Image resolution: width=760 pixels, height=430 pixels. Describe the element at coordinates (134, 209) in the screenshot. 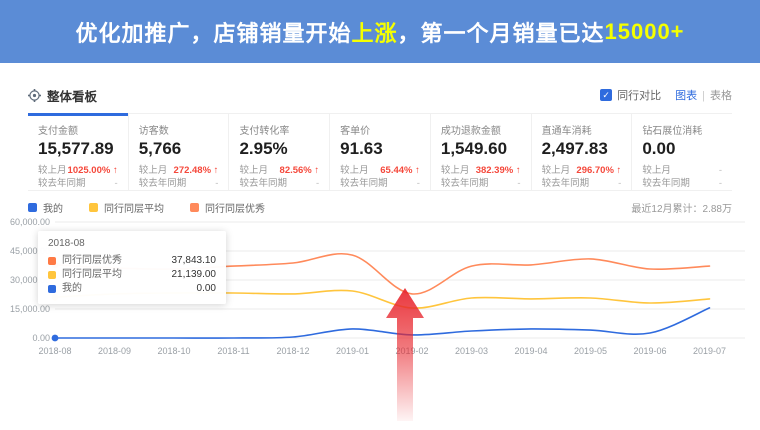

I see `legend-label: 同行同层平均` at that location.